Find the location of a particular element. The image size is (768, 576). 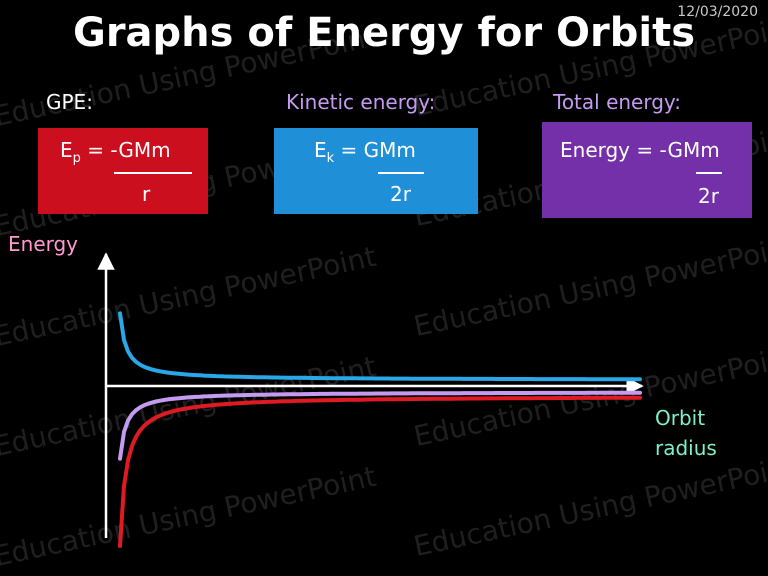

total-fraction-bar is located at coordinates (709, 173).